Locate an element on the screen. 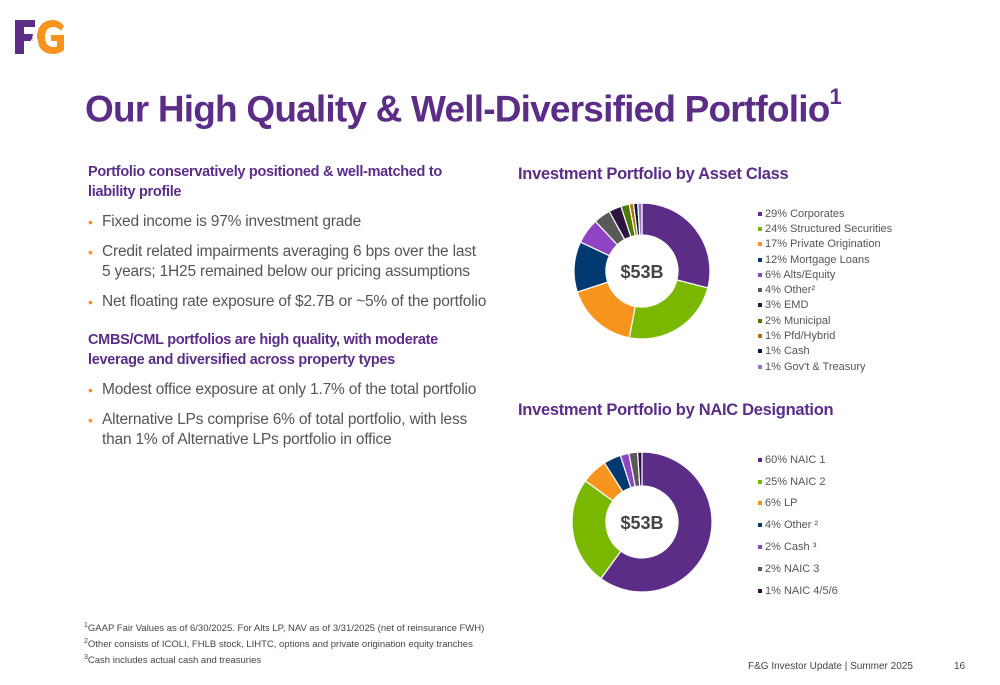 This screenshot has width=1000, height=685. legend-item: 1% Gov't & Treasury is located at coordinates (825, 366).